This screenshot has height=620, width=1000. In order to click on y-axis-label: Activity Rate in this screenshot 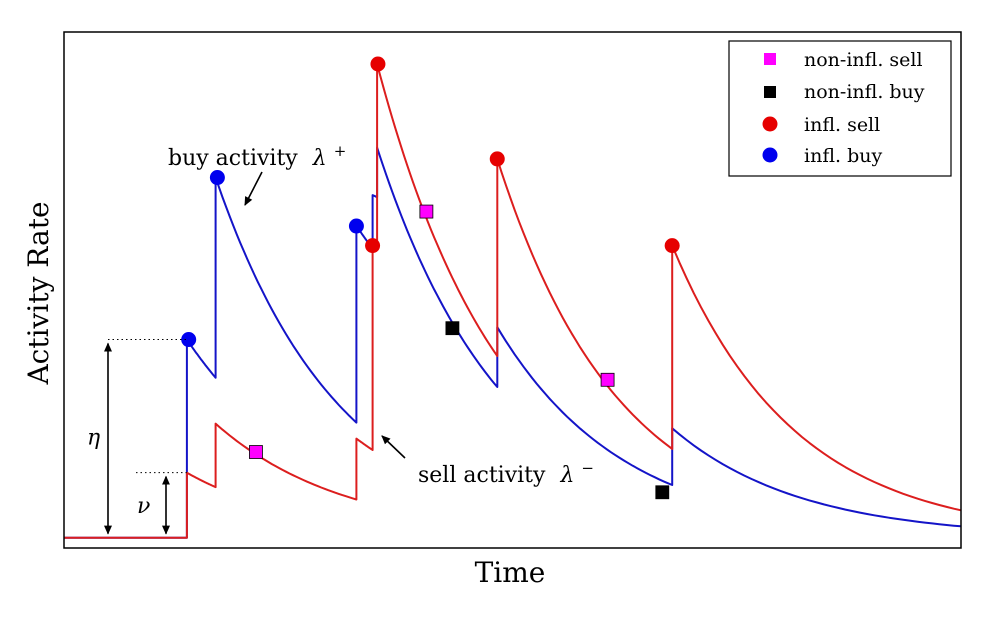, I will do `click(38, 293)`.